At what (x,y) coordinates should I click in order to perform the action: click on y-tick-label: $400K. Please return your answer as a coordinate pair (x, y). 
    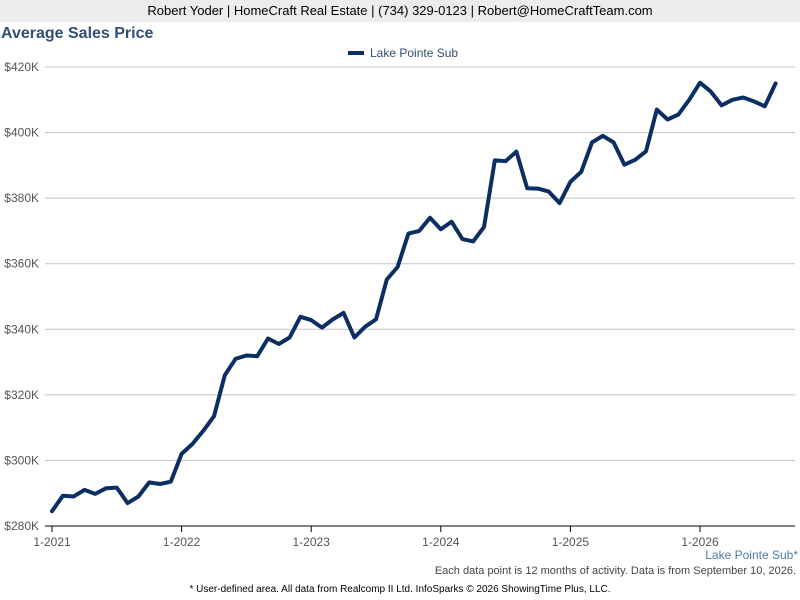
    Looking at the image, I should click on (21, 133).